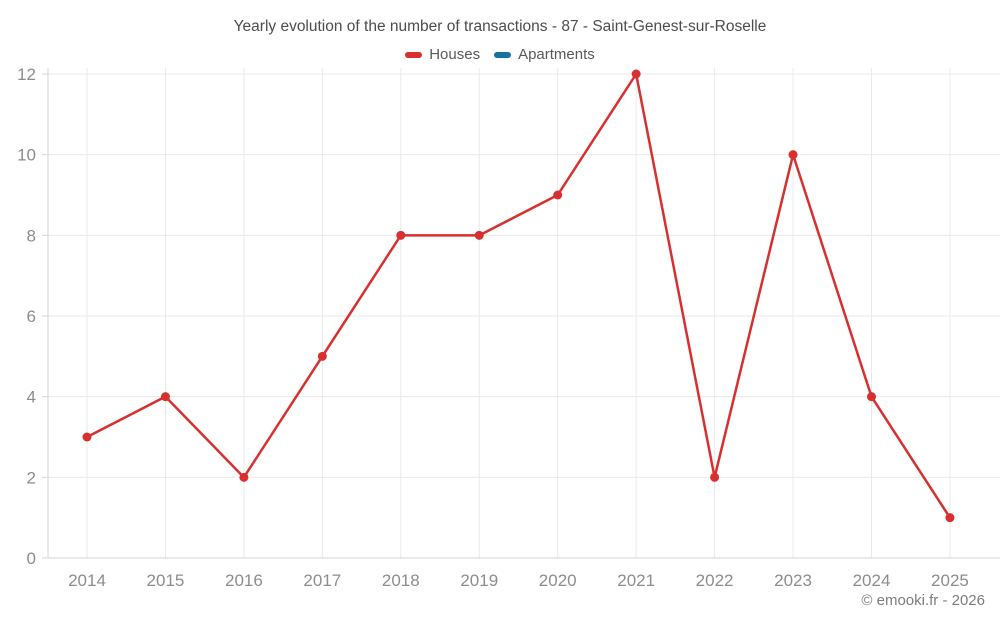 The height and width of the screenshot is (625, 1000). Describe the element at coordinates (31, 477) in the screenshot. I see `y-axis-tick-label: 2` at that location.